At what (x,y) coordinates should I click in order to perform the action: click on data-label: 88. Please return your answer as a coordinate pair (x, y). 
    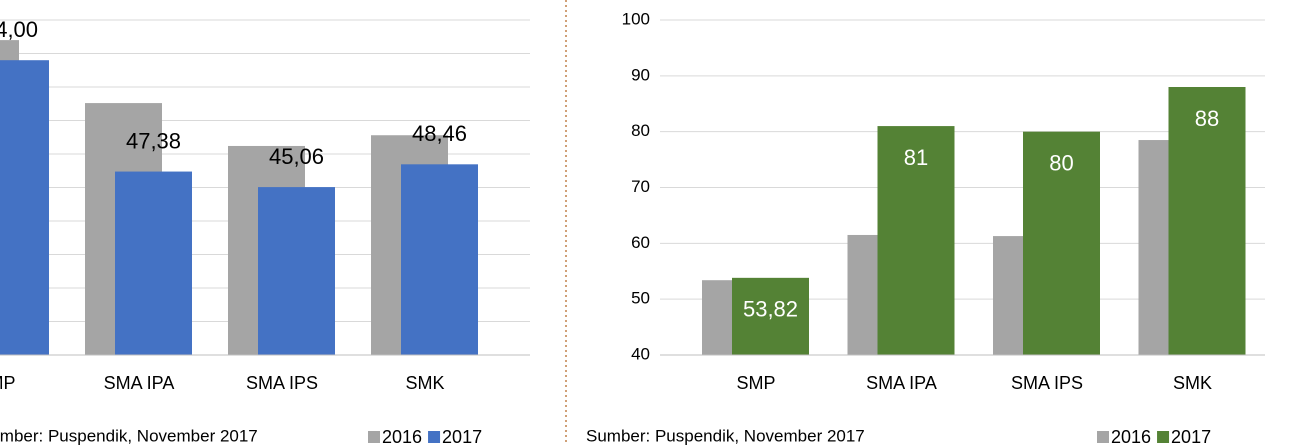
    Looking at the image, I should click on (1207, 118).